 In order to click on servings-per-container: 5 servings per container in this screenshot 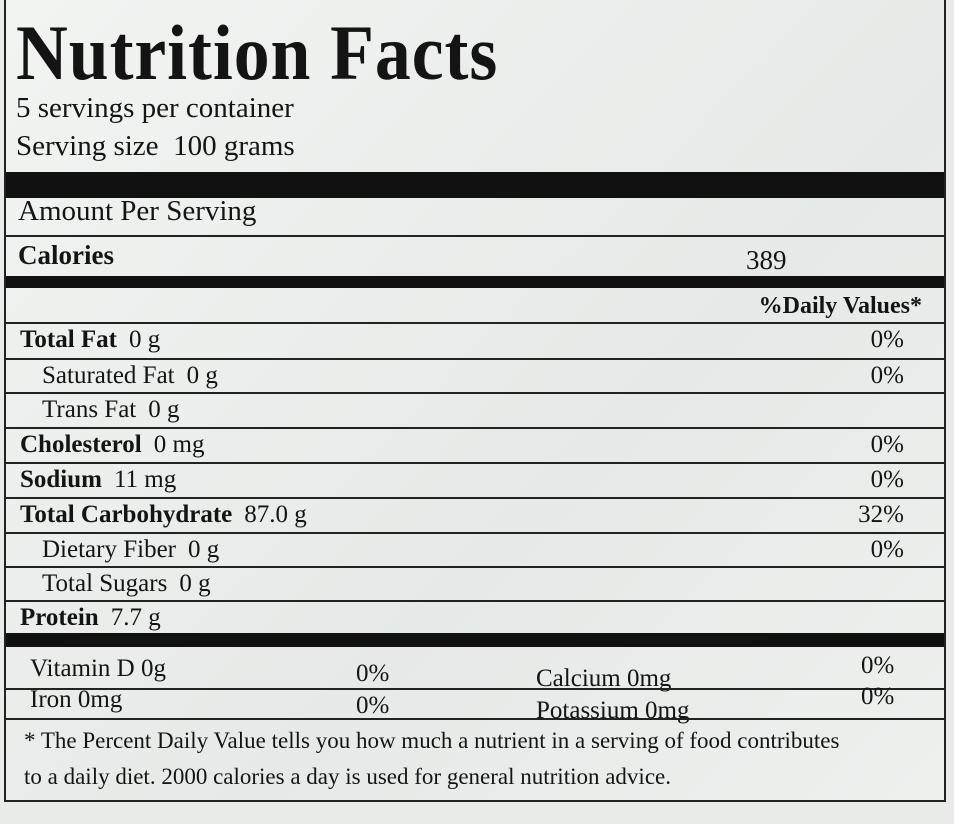, I will do `click(155, 108)`.